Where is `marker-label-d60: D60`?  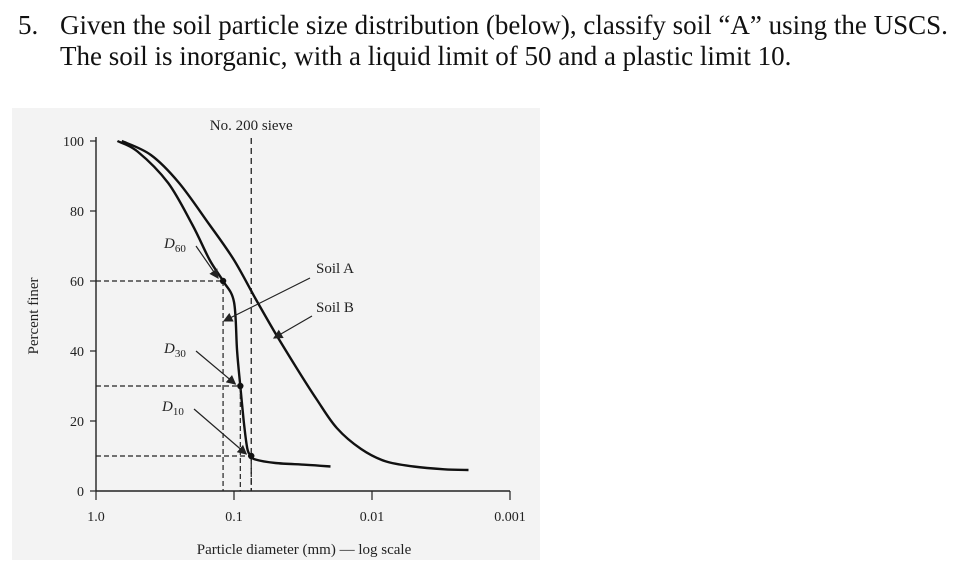 marker-label-d60: D60 is located at coordinates (174, 245).